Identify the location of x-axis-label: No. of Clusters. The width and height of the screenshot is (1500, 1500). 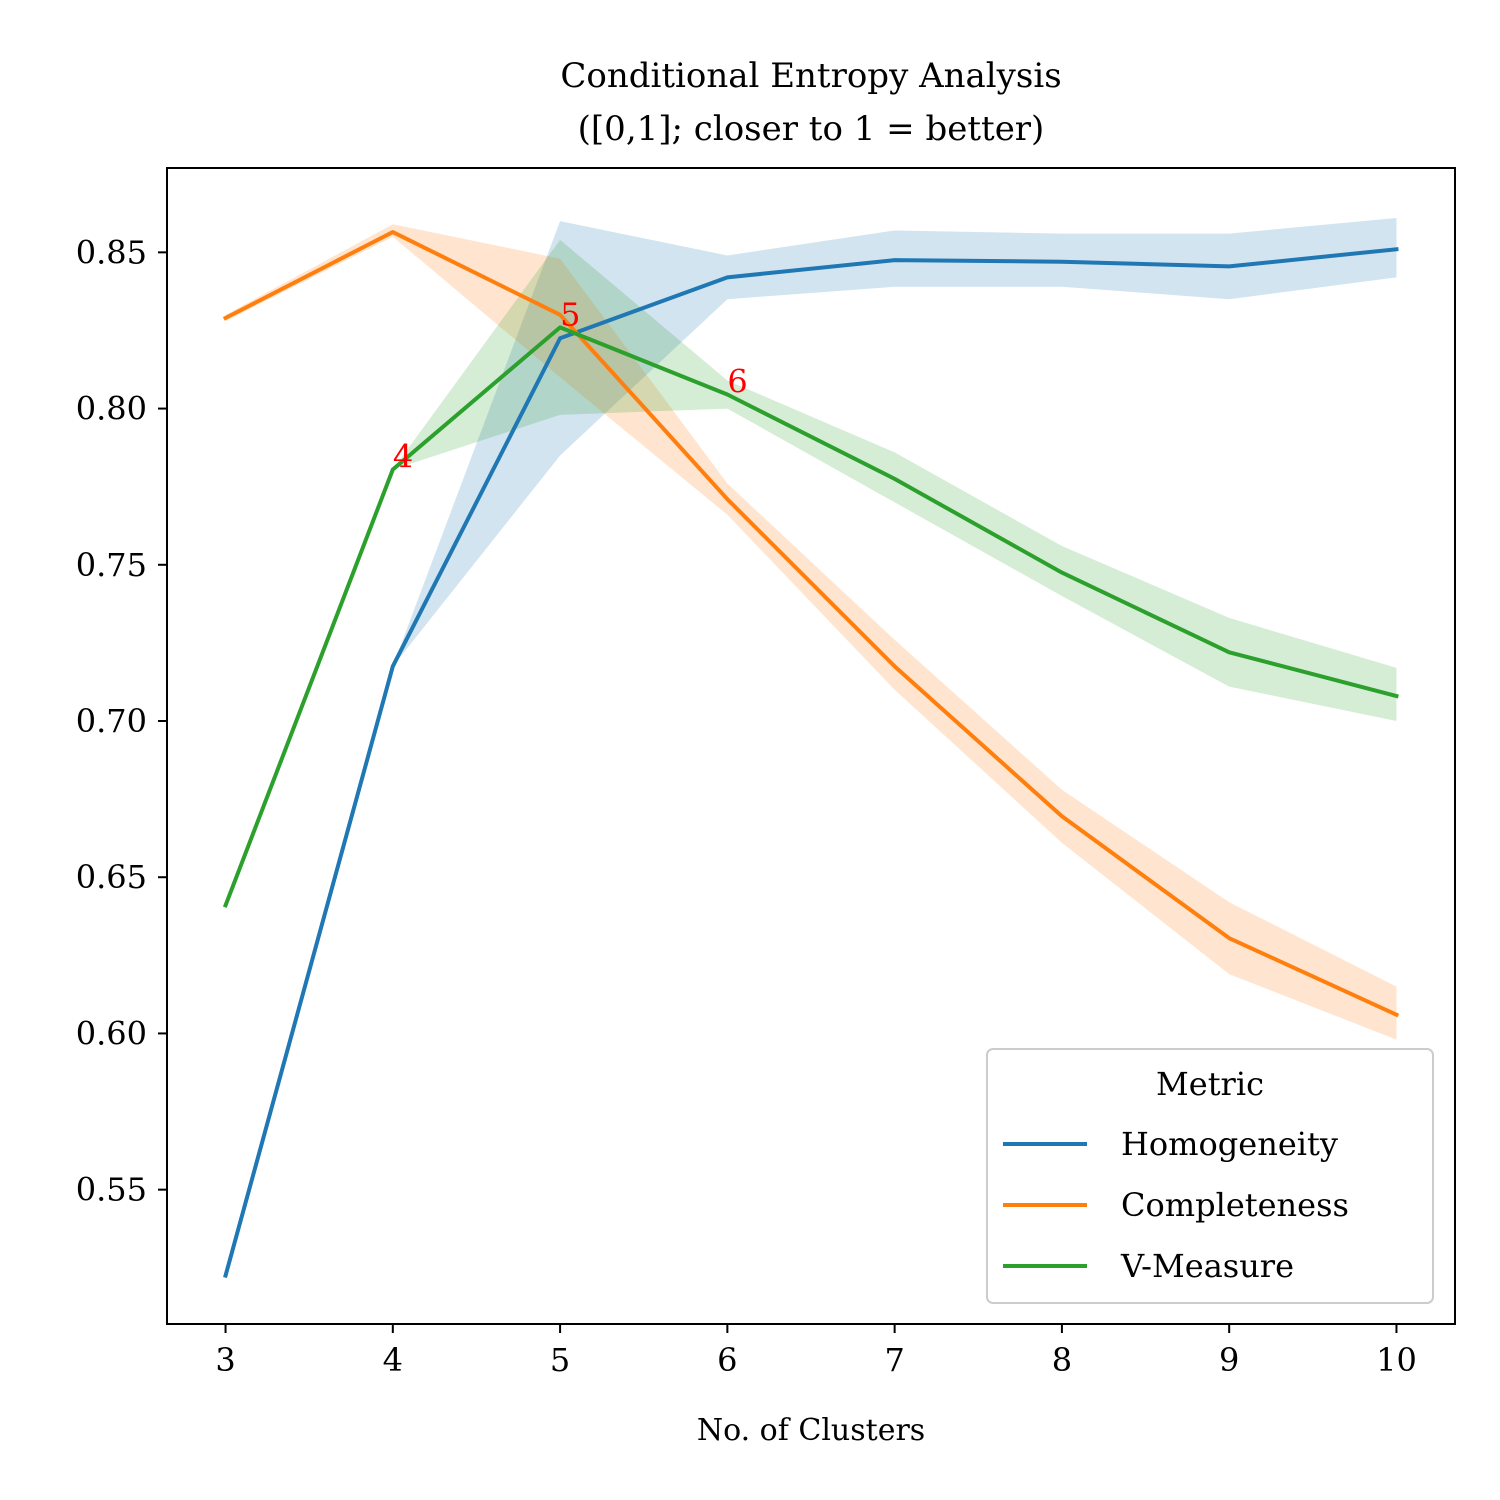
(811, 1430).